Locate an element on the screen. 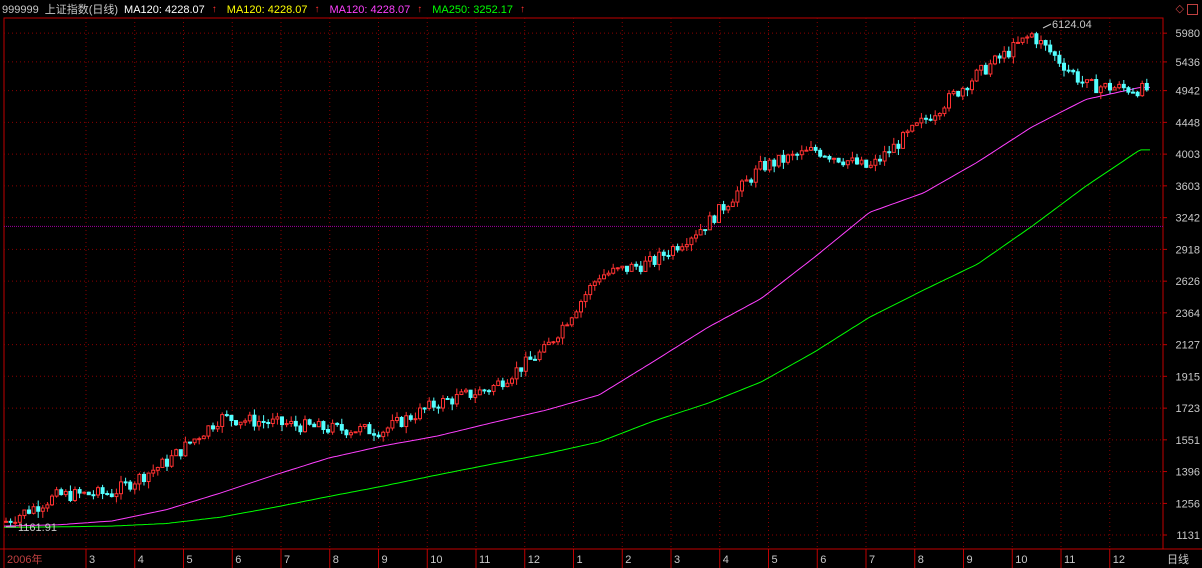 The image size is (1202, 568). y-tick-label: 5436 is located at coordinates (1188, 63).